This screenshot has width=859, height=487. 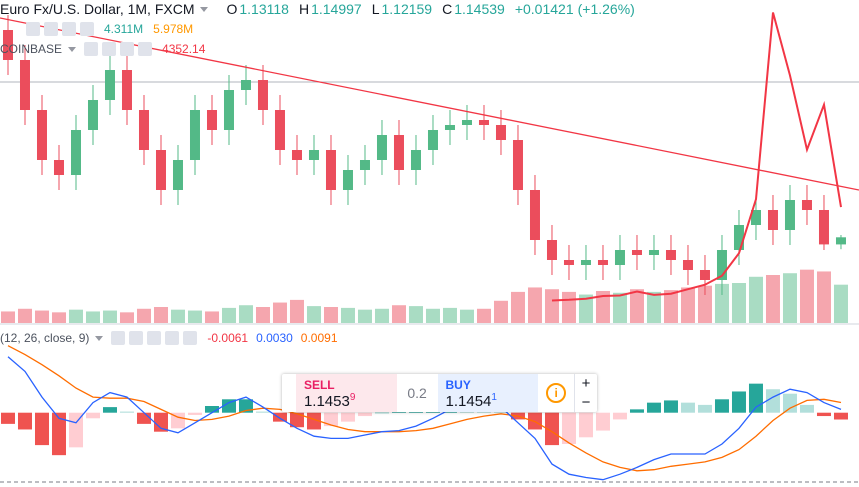 What do you see at coordinates (109, 29) in the screenshot?
I see `volume-legend: 4.311M 5.978M` at bounding box center [109, 29].